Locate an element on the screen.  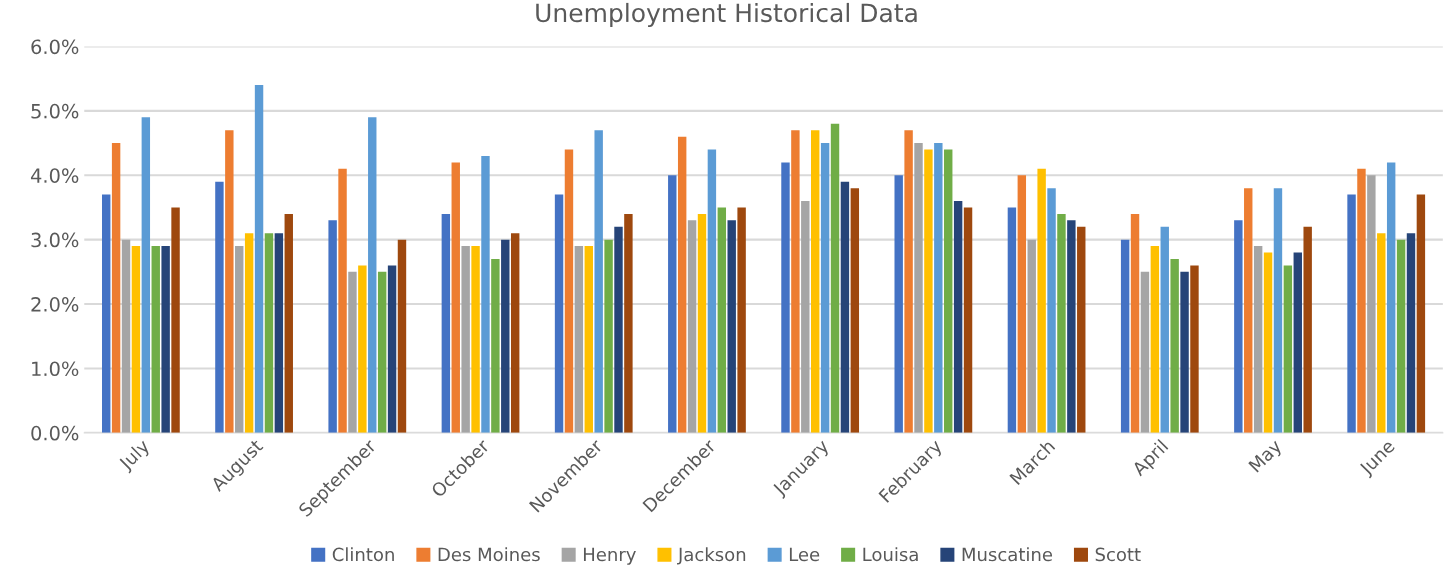
legend-label: Clinton is located at coordinates (363, 554).